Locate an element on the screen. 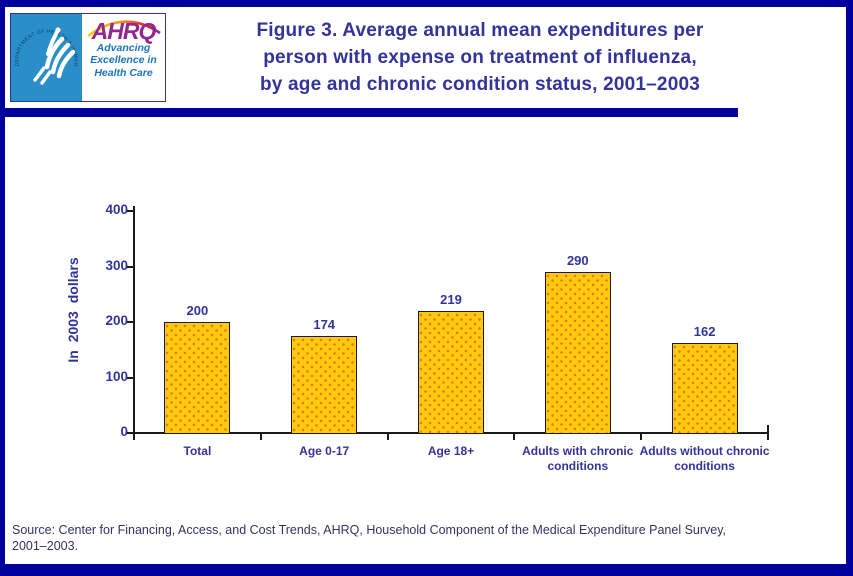 Image resolution: width=853 pixels, height=576 pixels. source-note-line: 2001–2003. is located at coordinates (45, 546).